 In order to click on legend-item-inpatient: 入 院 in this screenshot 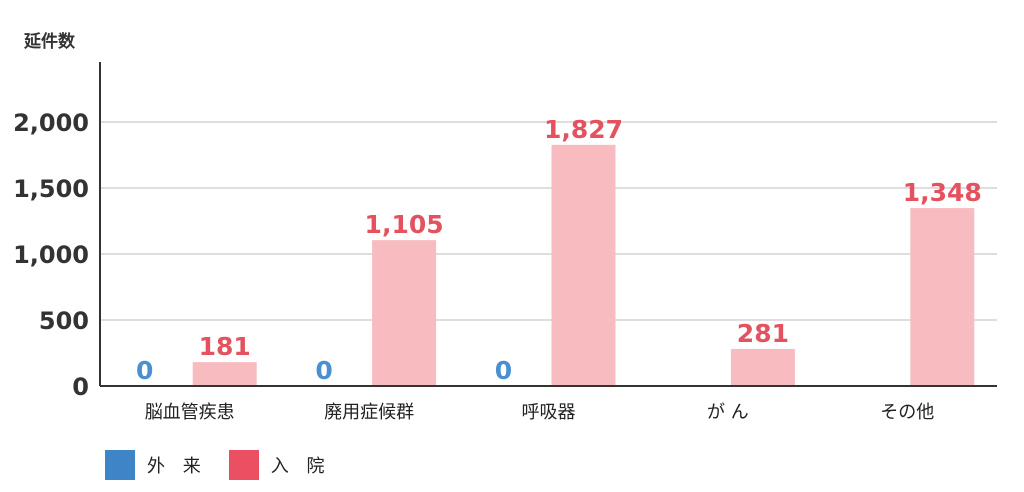, I will do `click(279, 465)`.